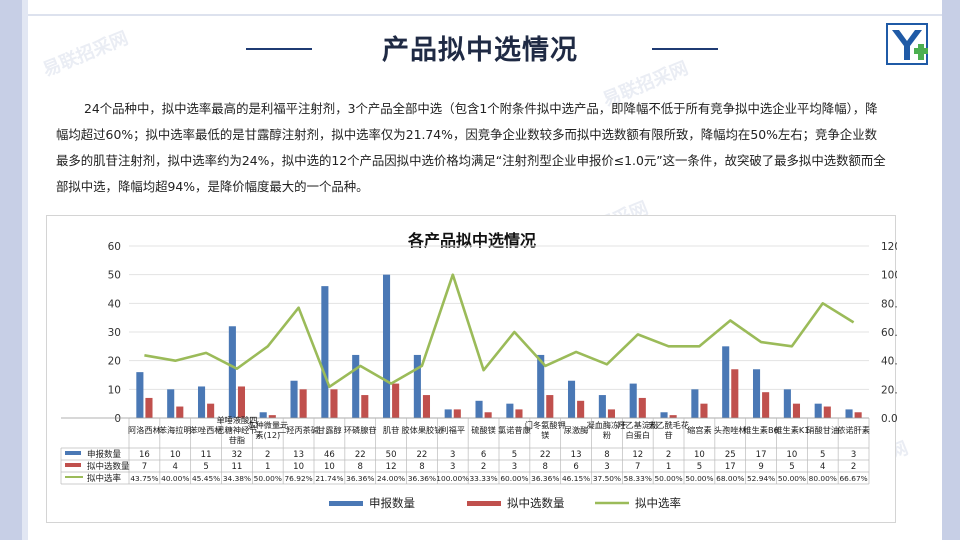 Image resolution: width=960 pixels, height=540 pixels. I want to click on x-category-label: 去乙酰毛花, so click(668, 425).